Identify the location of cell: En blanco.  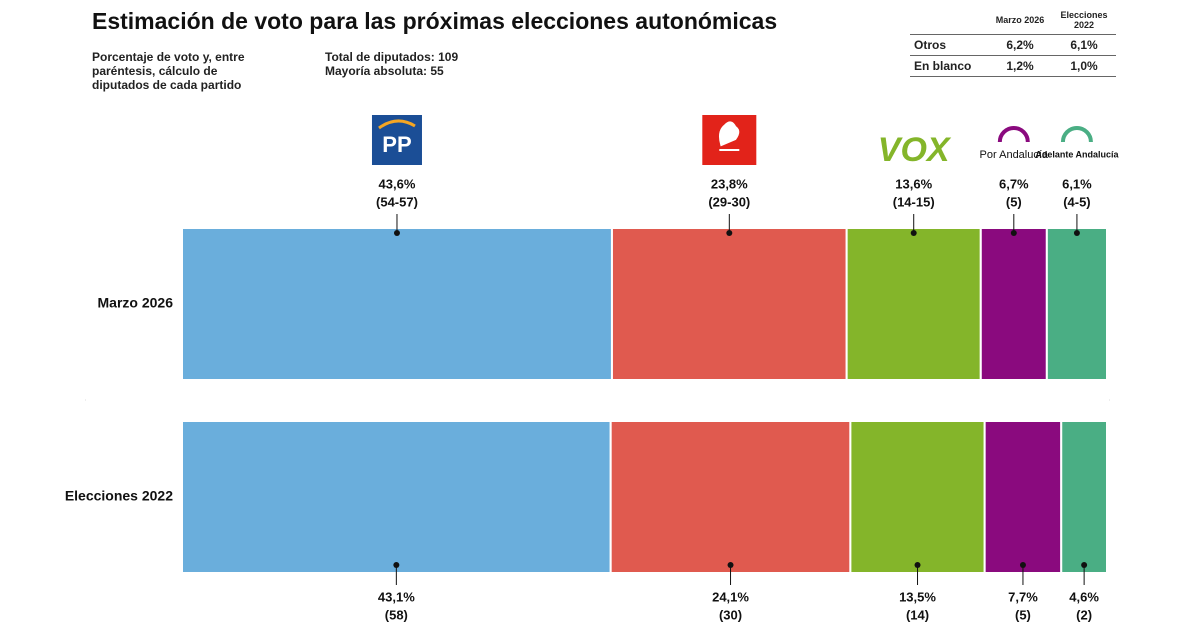
(949, 66).